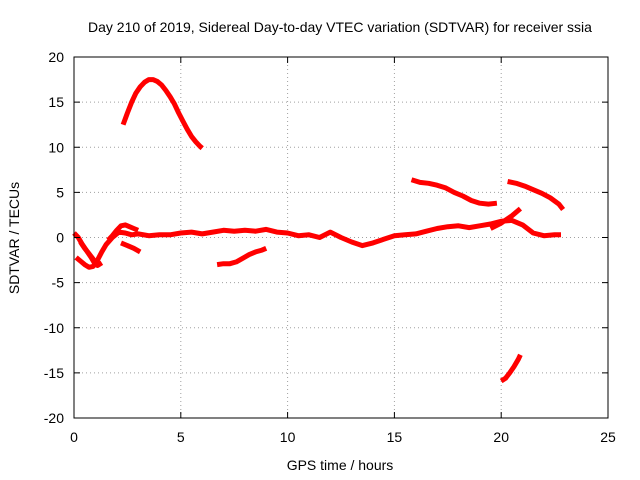 This screenshot has height=480, width=640. I want to click on series-arc-dip, so click(131, 247).